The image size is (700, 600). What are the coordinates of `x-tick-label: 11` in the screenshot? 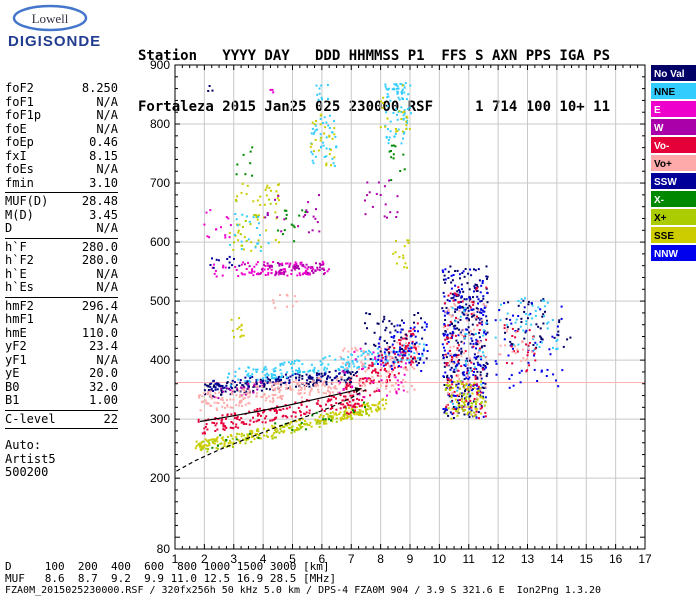 It's located at (469, 559).